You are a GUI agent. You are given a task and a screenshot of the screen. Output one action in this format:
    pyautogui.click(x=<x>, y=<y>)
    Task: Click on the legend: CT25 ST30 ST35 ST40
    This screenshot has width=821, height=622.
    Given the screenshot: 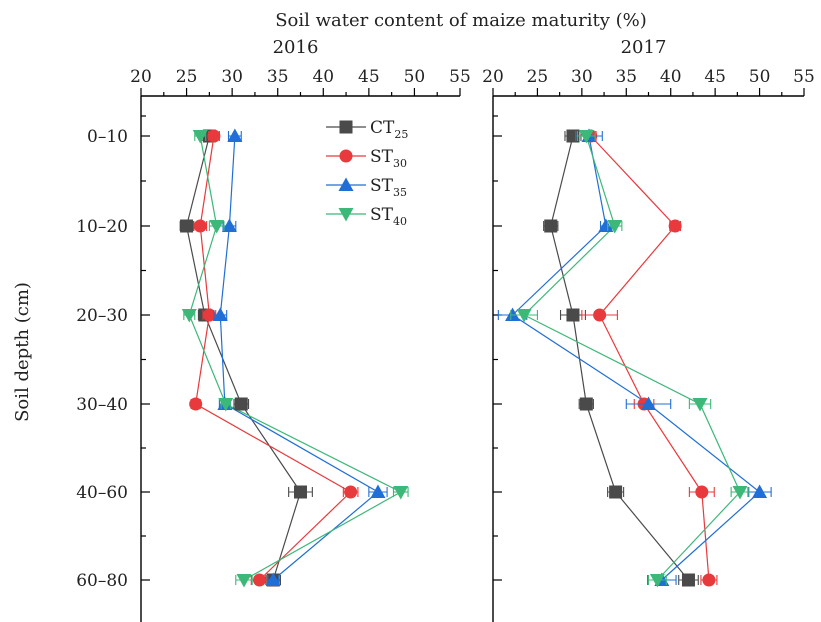 What is the action you would take?
    pyautogui.click(x=367, y=173)
    